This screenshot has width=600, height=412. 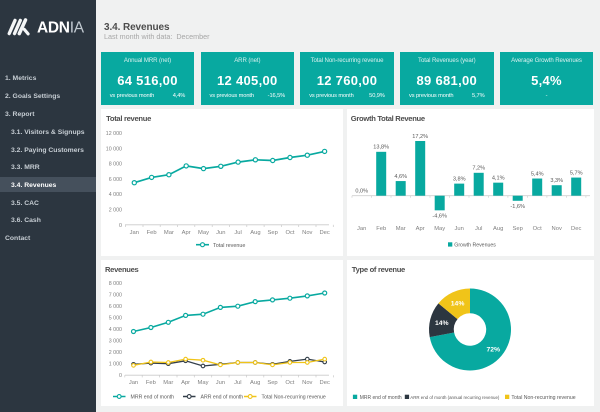 What do you see at coordinates (537, 174) in the screenshot?
I see `svg-text: 5,4%` at bounding box center [537, 174].